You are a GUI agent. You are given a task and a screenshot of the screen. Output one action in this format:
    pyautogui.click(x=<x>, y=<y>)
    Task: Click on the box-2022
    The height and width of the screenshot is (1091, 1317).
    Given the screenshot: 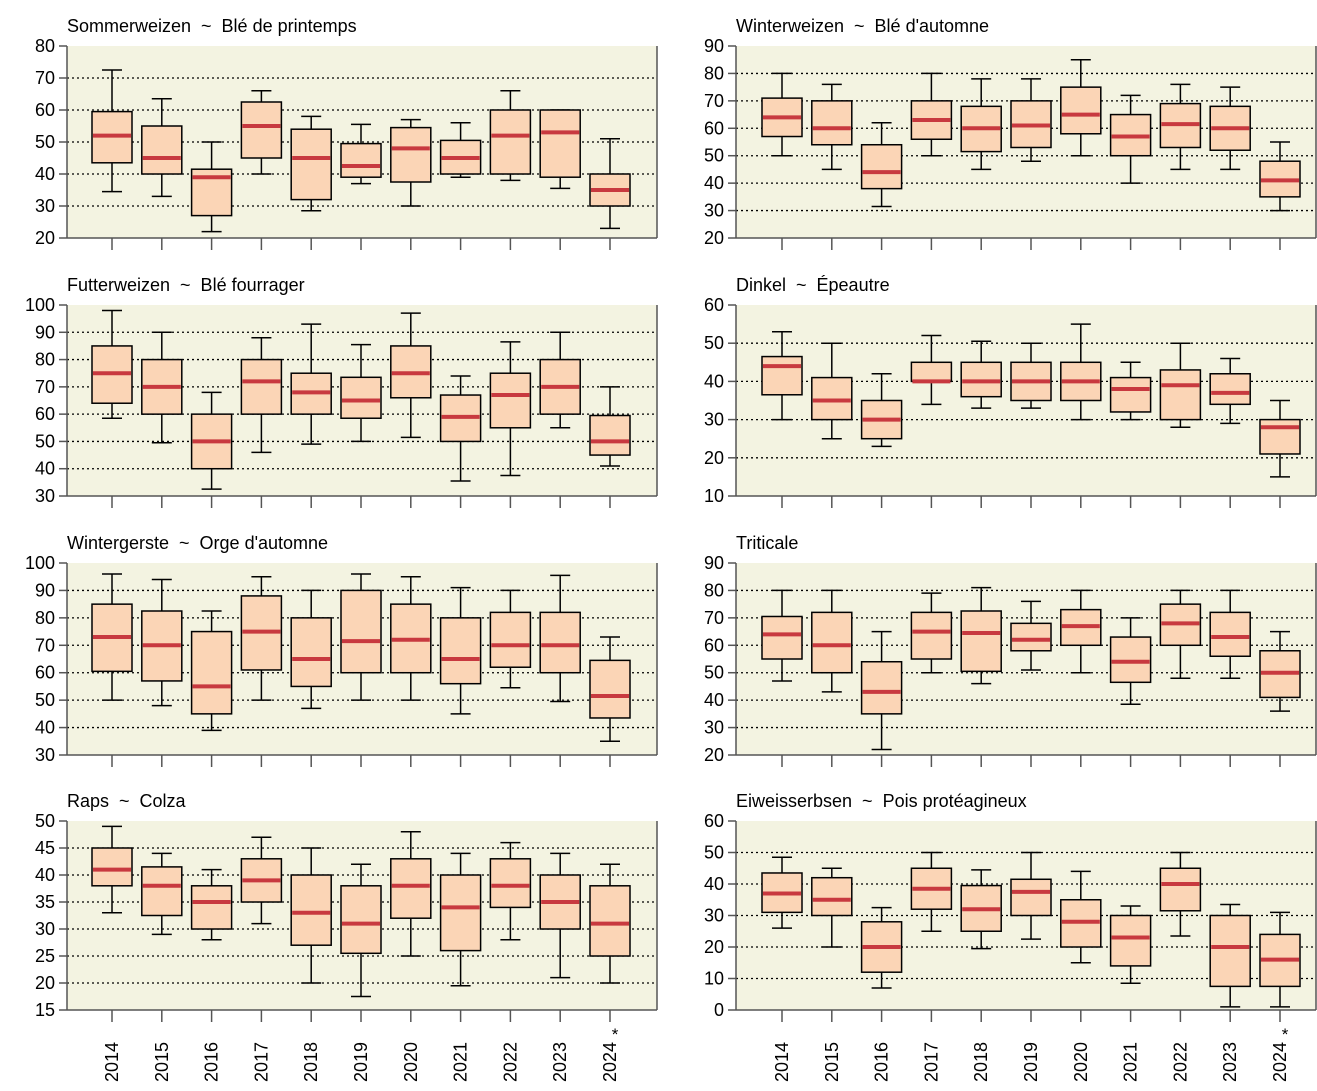 What is the action you would take?
    pyautogui.click(x=510, y=891)
    